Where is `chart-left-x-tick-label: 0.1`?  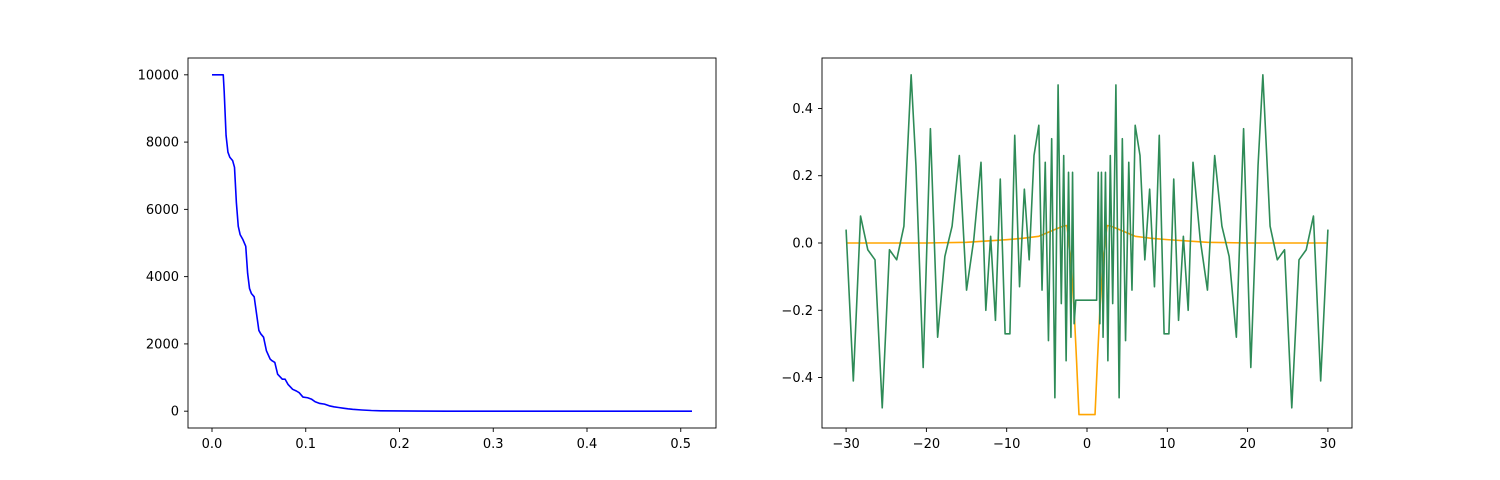
chart-left-x-tick-label: 0.1 is located at coordinates (305, 444).